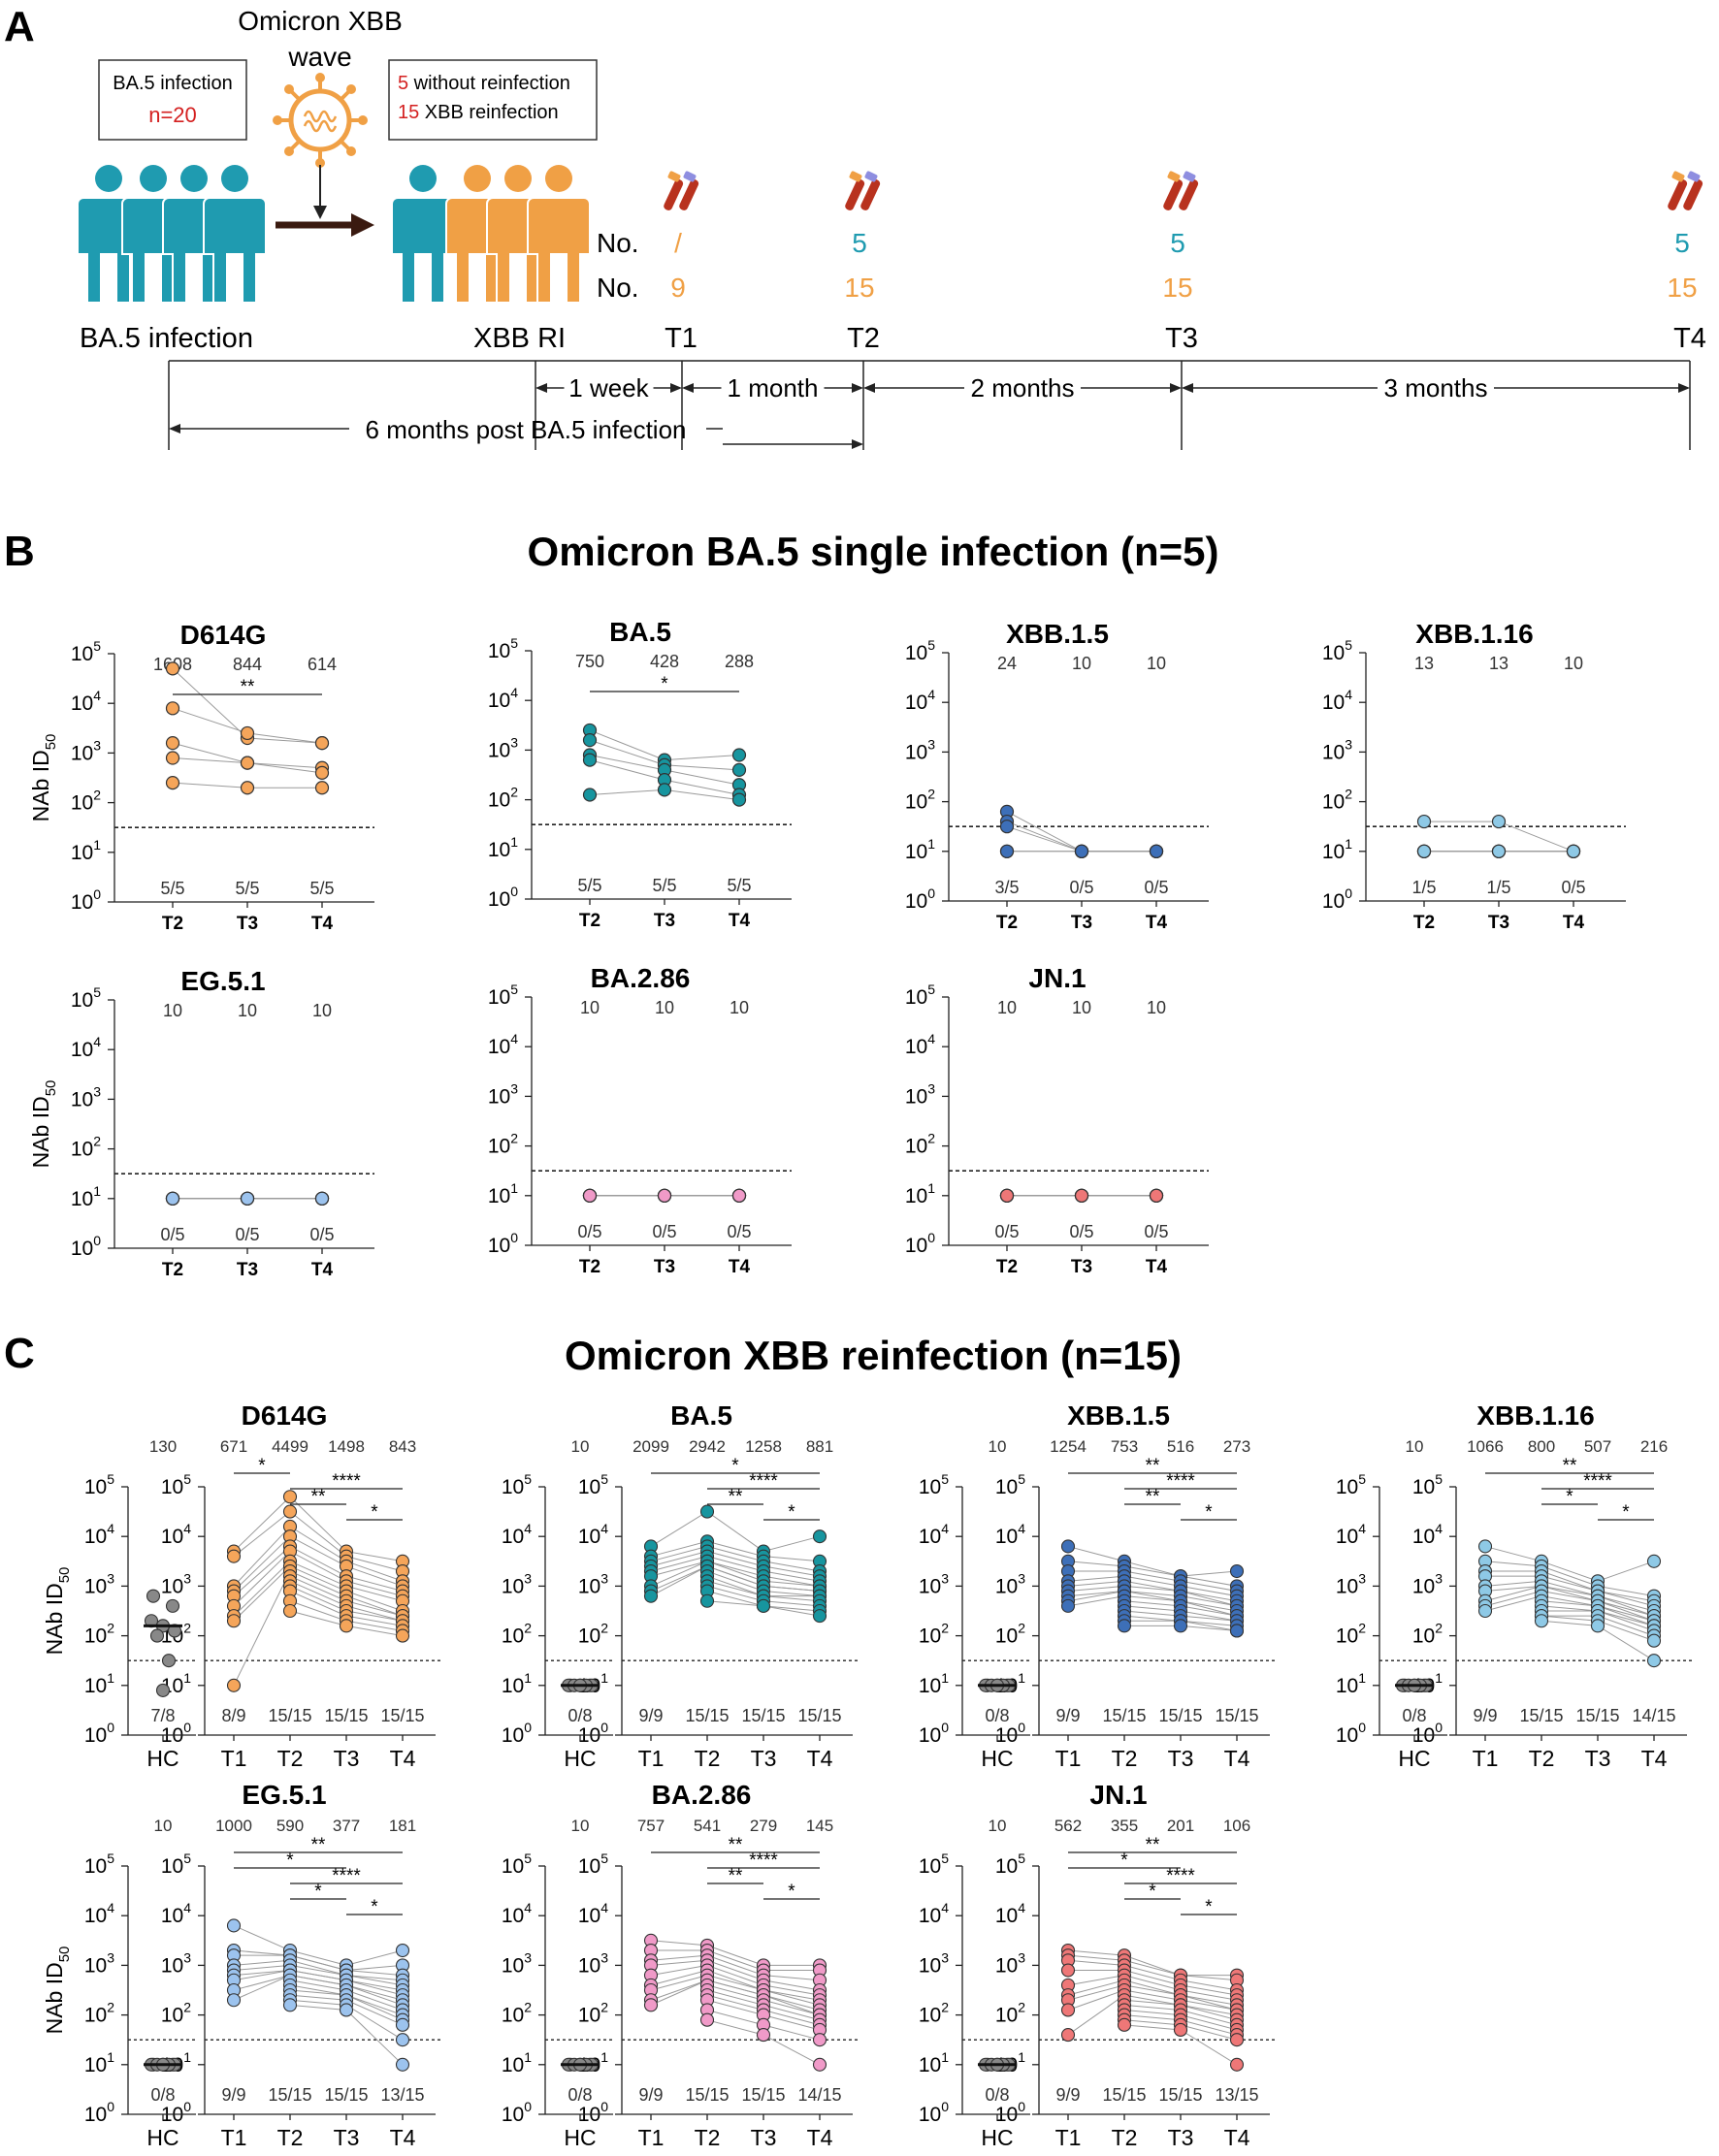 The width and height of the screenshot is (1719, 2156). What do you see at coordinates (1415, 1446) in the screenshot?
I see `gmt-label: 10` at bounding box center [1415, 1446].